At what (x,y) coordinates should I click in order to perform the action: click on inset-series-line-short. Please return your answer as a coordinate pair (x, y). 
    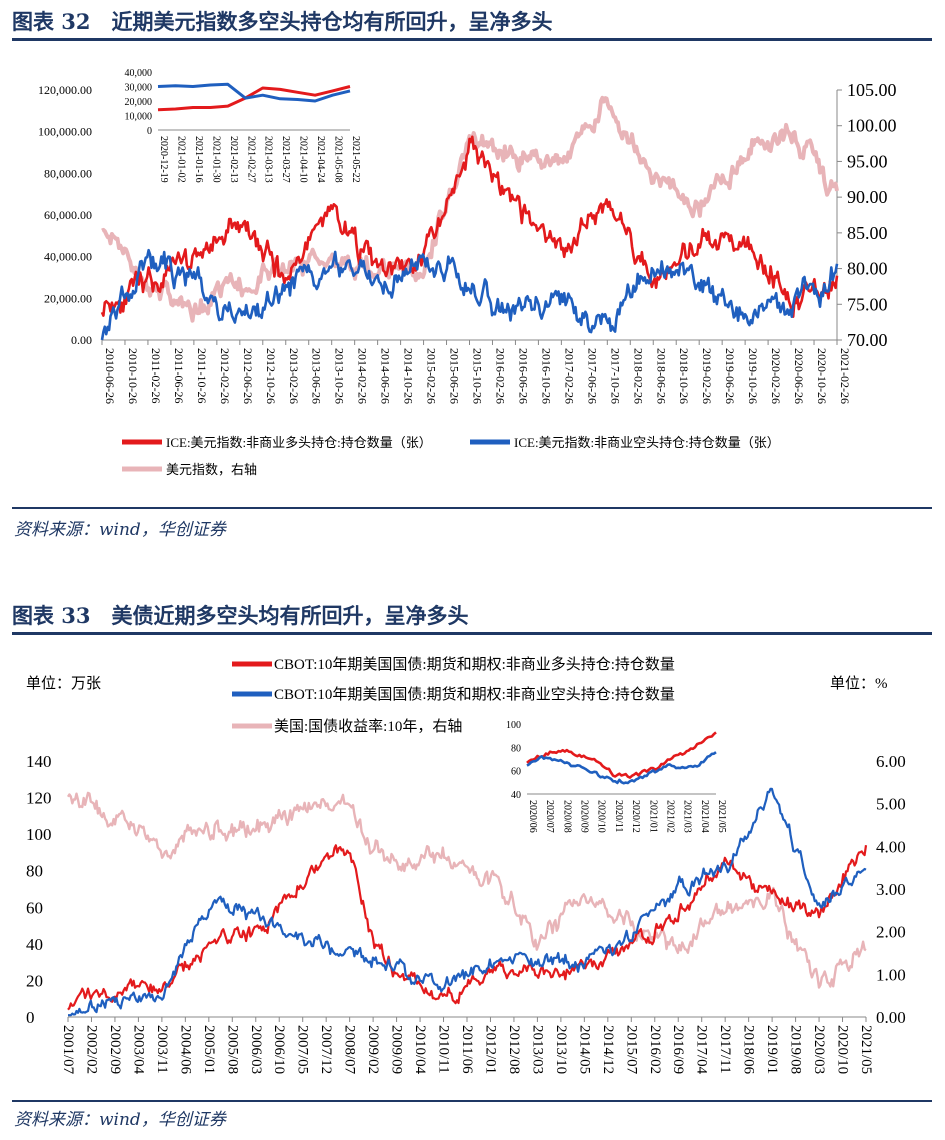
    Looking at the image, I should click on (254, 92).